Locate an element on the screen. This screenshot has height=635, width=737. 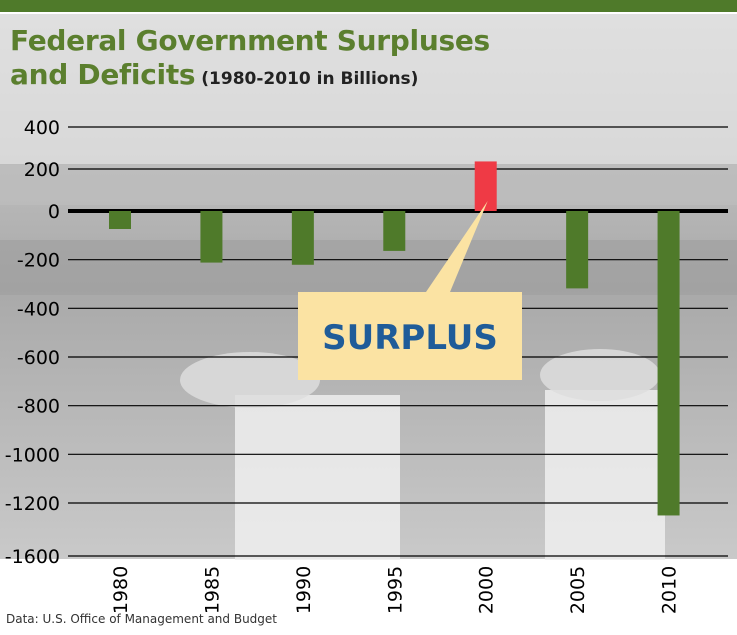
background-inscription-band is located at coordinates (368, 267).